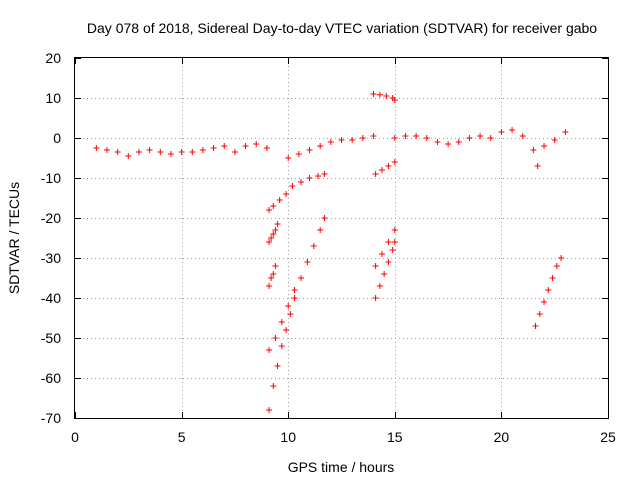 The width and height of the screenshot is (640, 480). I want to click on series-cluster-a, so click(181, 150).